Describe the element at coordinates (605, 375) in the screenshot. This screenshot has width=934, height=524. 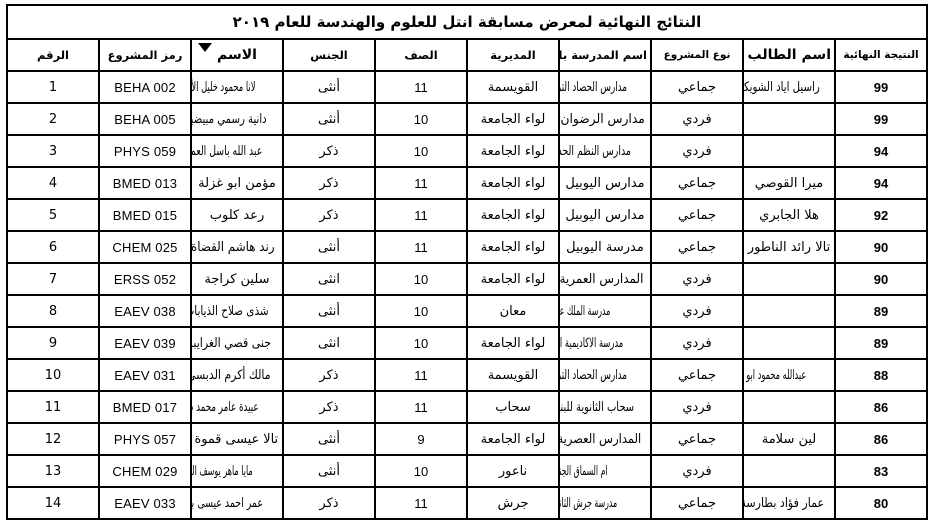
I see `cell-school-name: مدارس الحصاد التربوي` at that location.